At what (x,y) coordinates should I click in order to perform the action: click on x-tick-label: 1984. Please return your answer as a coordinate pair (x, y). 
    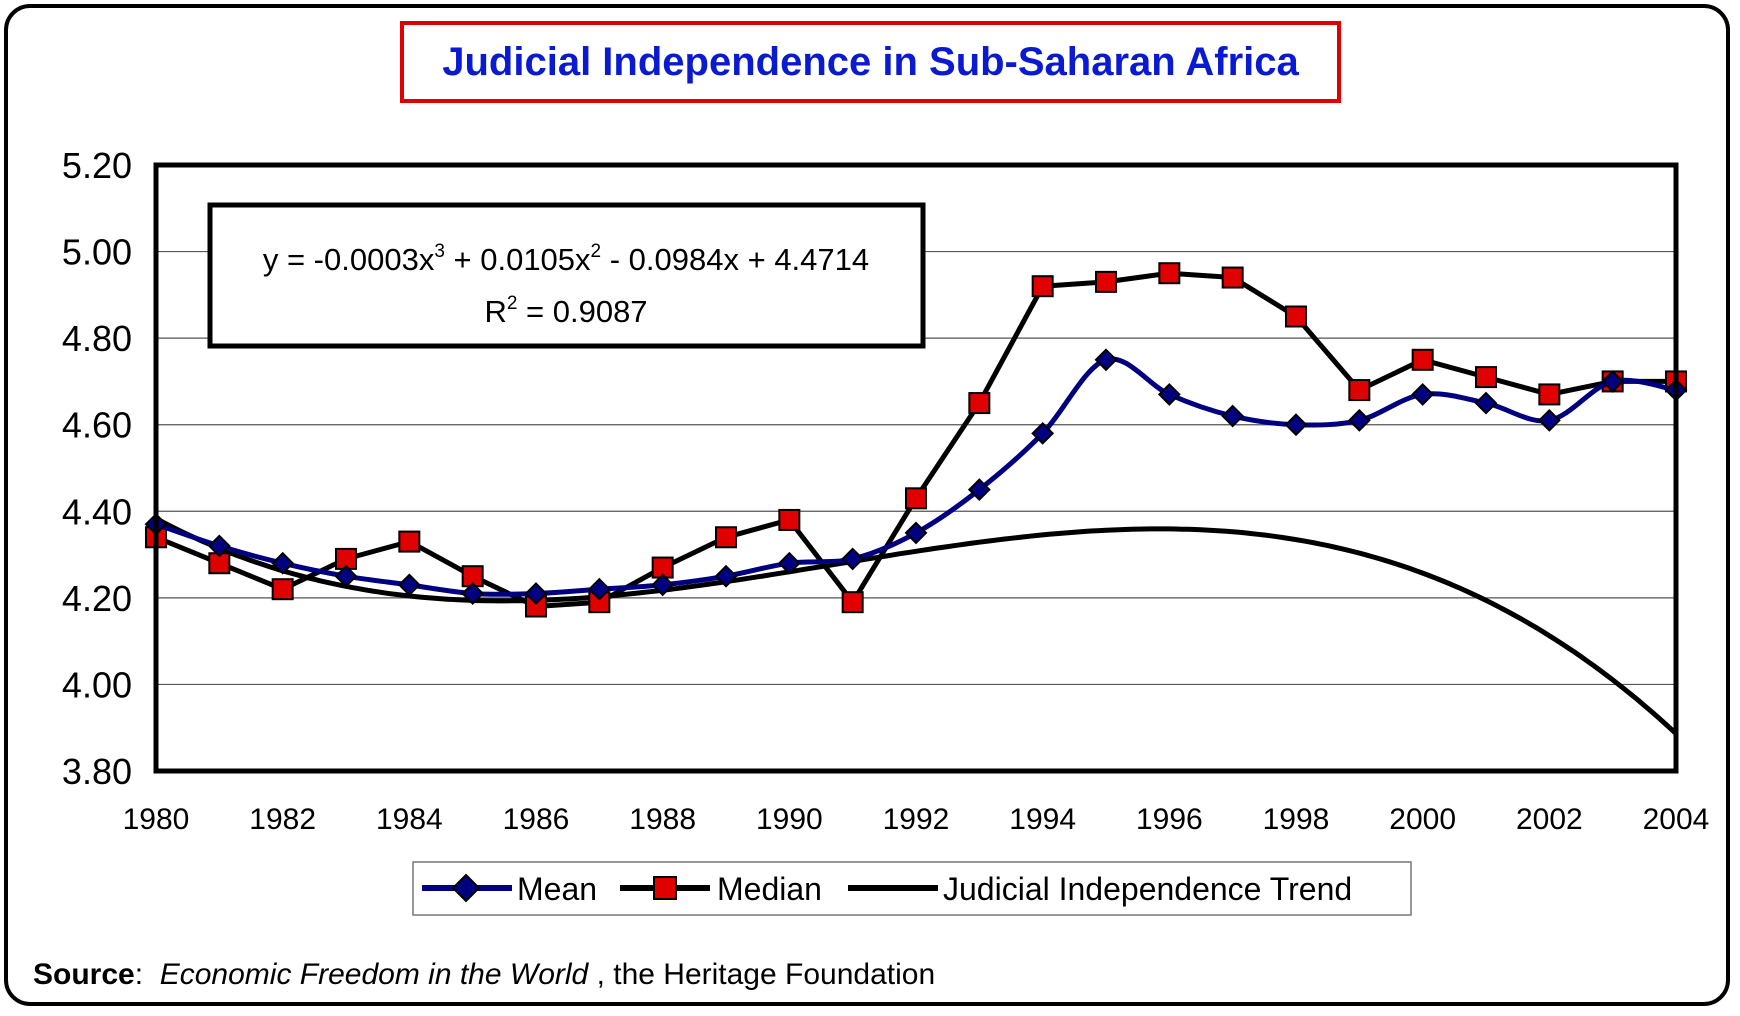
    Looking at the image, I should click on (409, 819).